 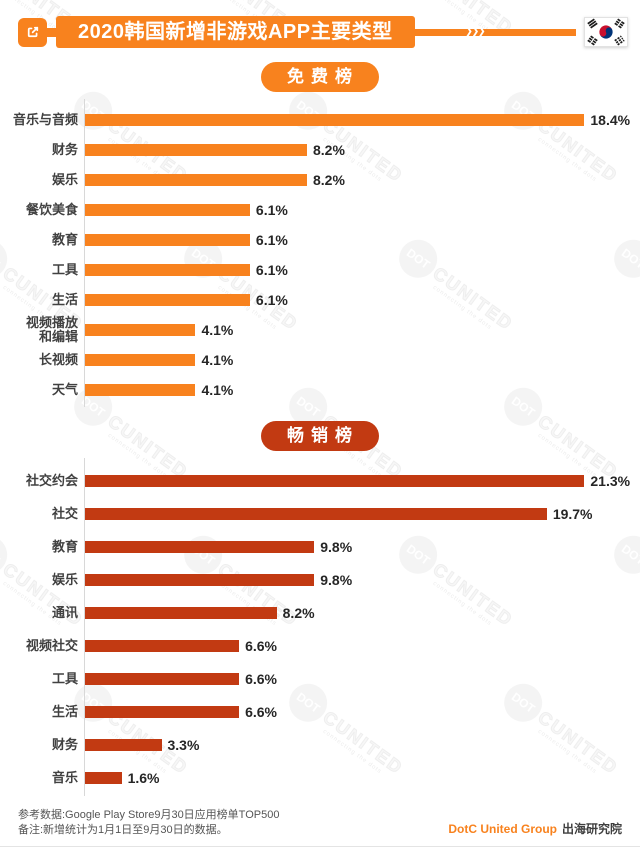 I want to click on category-label: 娱乐, so click(x=64, y=579).